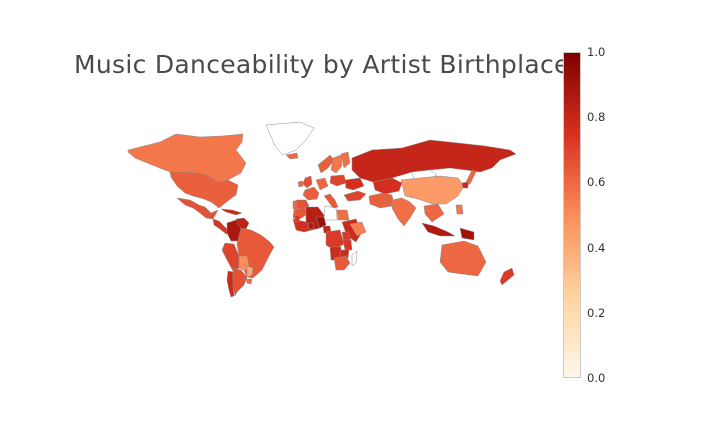 The height and width of the screenshot is (432, 720). What do you see at coordinates (290, 138) in the screenshot?
I see `region-greenland` at bounding box center [290, 138].